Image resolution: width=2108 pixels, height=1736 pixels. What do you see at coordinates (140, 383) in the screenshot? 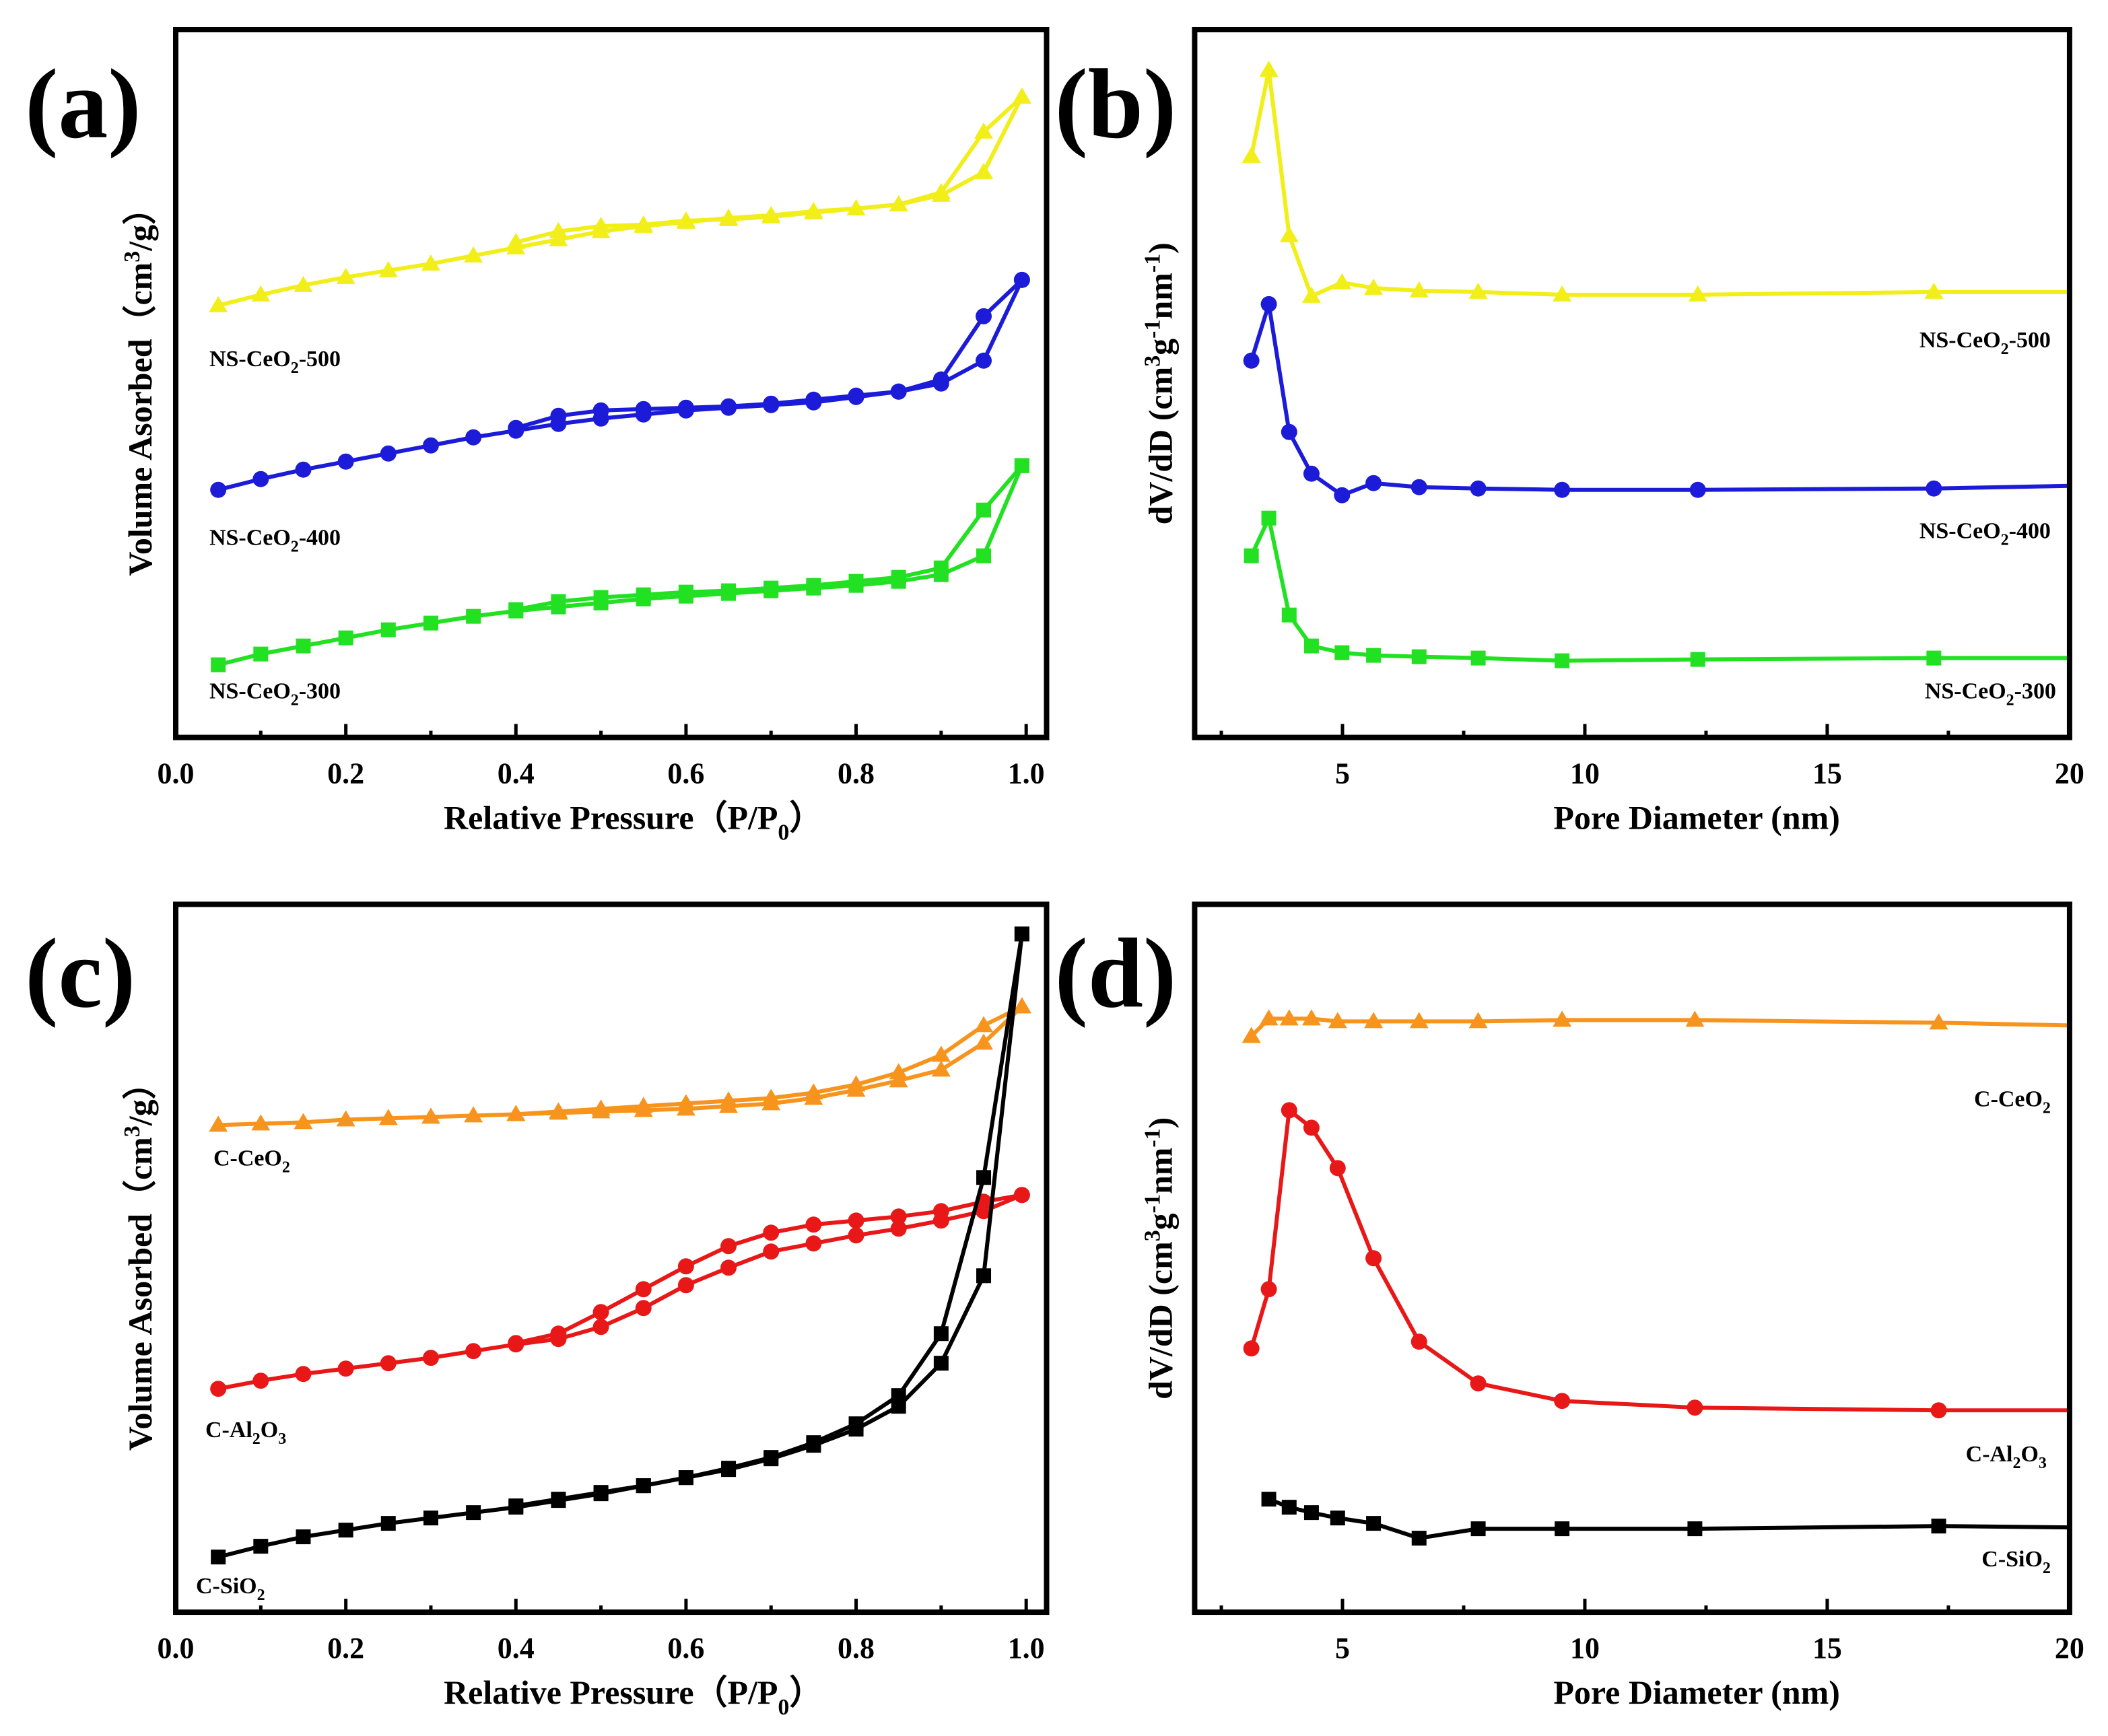
I see `y-axis-label-a: Volume Asorbed（cm3/g）` at bounding box center [140, 383].